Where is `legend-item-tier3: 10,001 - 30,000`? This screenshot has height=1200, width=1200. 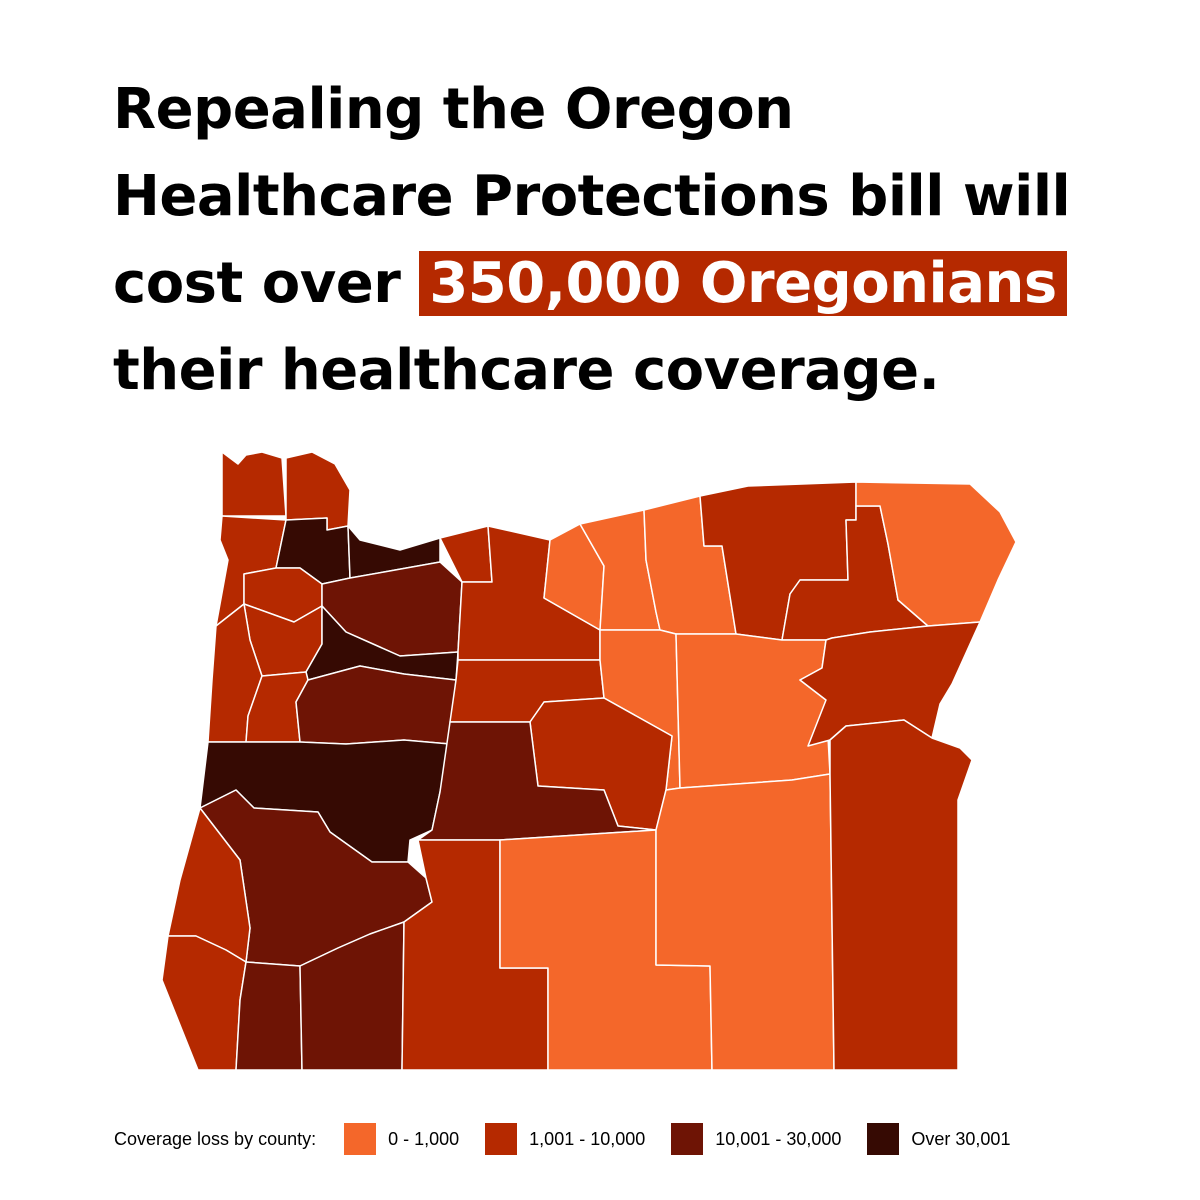
legend-item-tier3: 10,001 - 30,000 is located at coordinates (756, 1139).